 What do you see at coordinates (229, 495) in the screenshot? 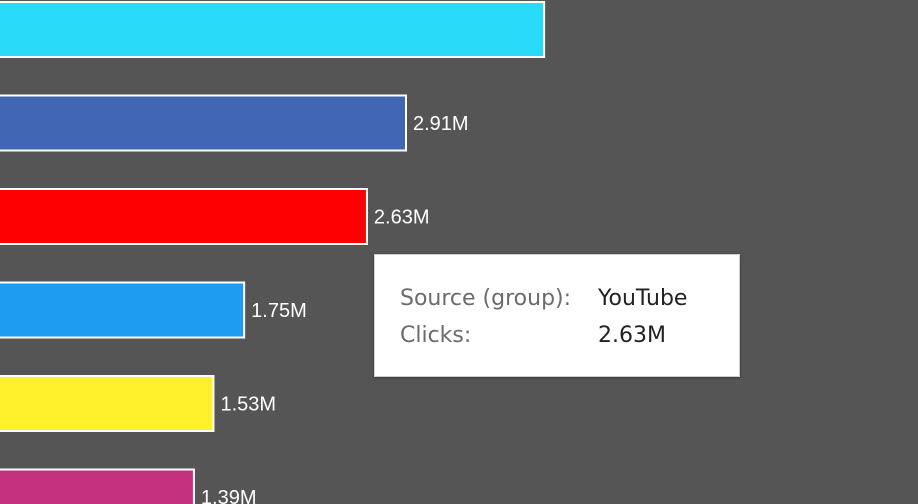
I see `bar-value-label: 1.39M` at bounding box center [229, 495].